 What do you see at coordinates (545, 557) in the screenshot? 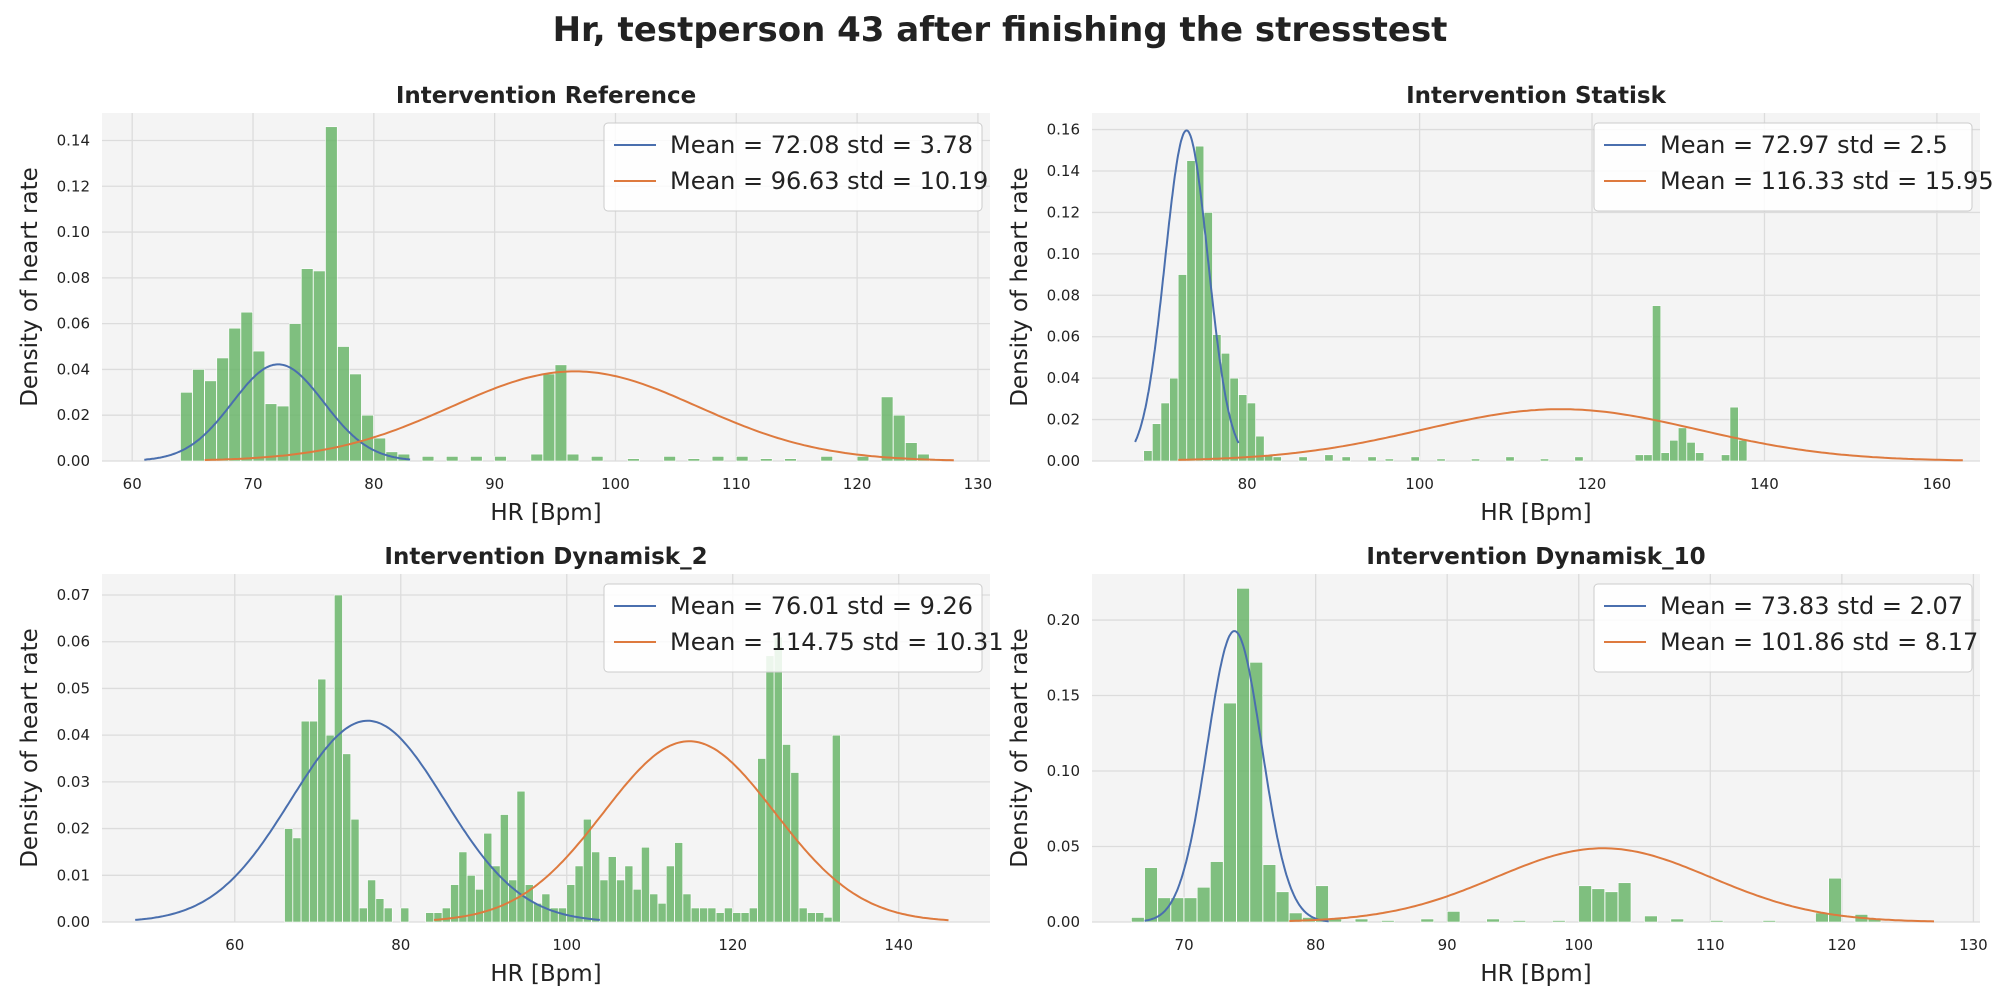
I see `chart-title: Intervention Dynamisk_2` at bounding box center [545, 557].